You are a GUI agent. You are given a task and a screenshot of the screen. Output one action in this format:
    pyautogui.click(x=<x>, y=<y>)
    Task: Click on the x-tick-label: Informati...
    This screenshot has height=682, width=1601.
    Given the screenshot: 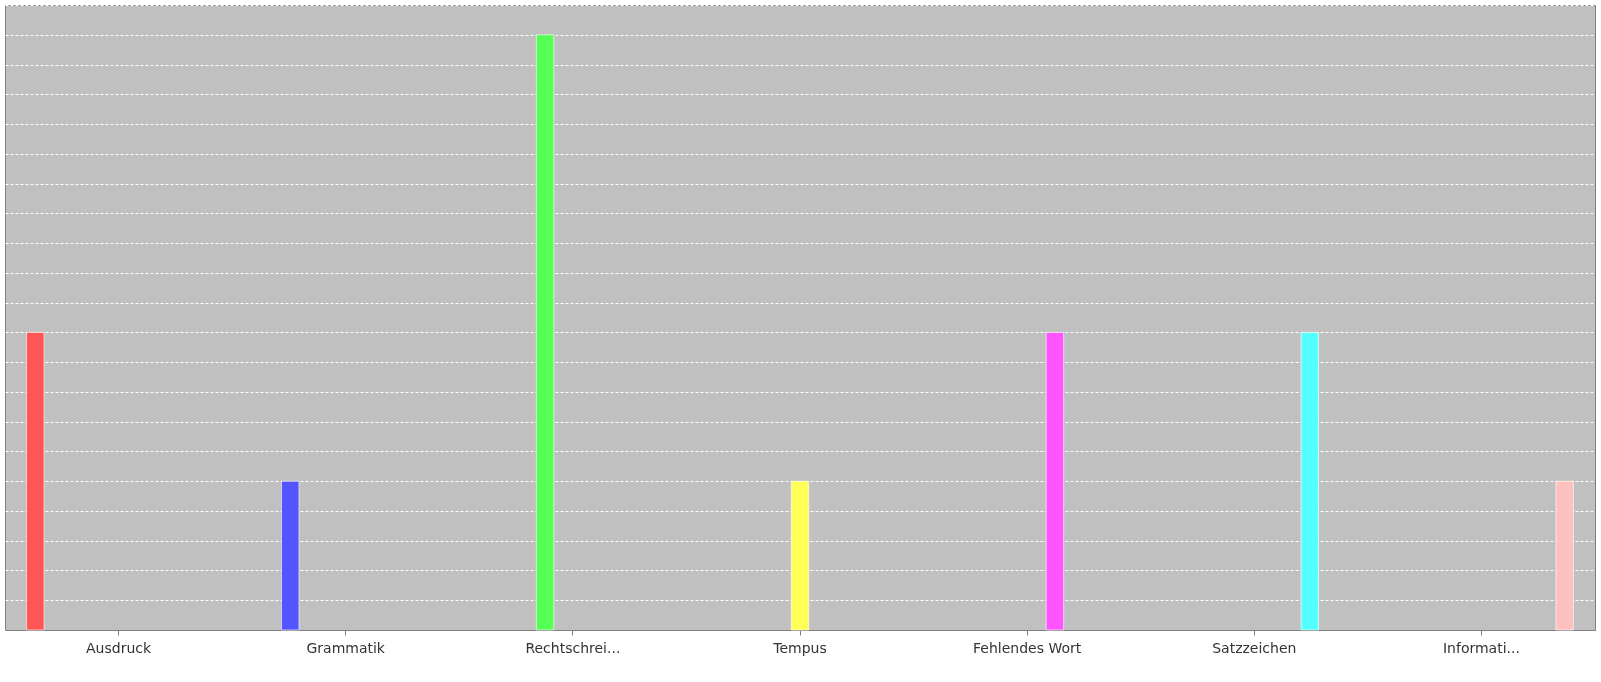 What is the action you would take?
    pyautogui.click(x=1481, y=647)
    